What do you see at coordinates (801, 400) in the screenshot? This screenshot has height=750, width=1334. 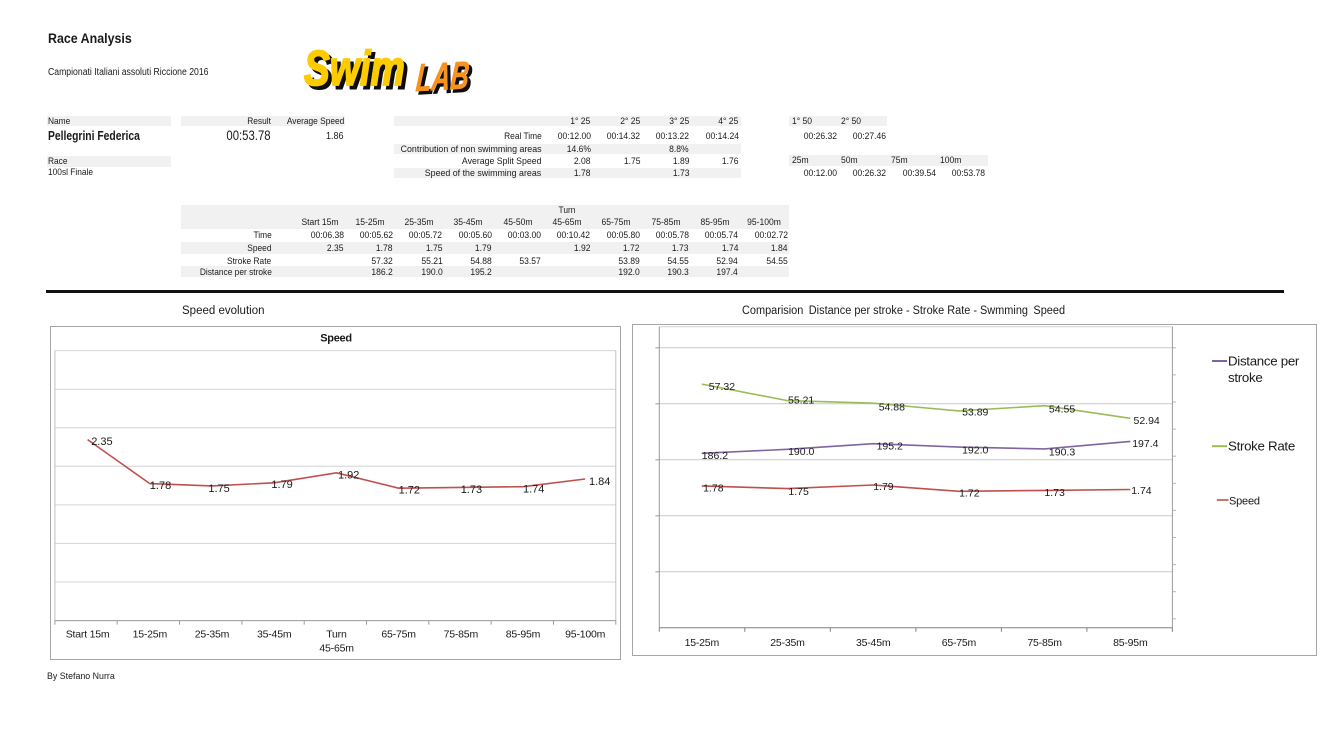 I see `svg-text: 55.21` at bounding box center [801, 400].